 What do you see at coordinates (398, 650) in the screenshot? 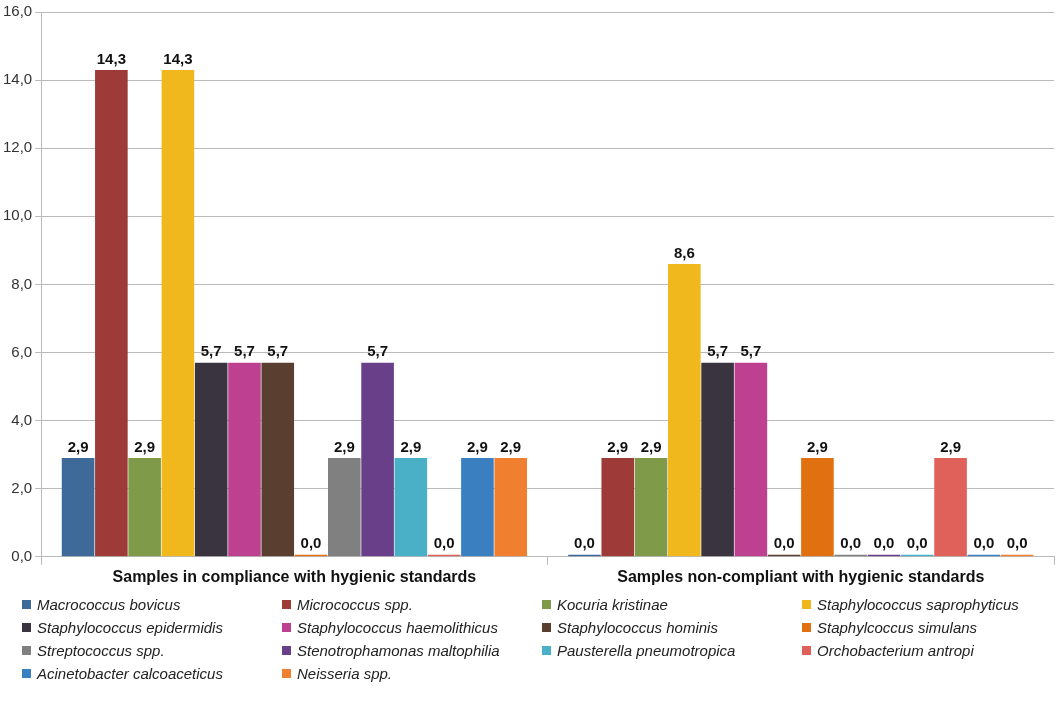
I see `legend-label: Stenotrophamonas maltophilia` at bounding box center [398, 650].